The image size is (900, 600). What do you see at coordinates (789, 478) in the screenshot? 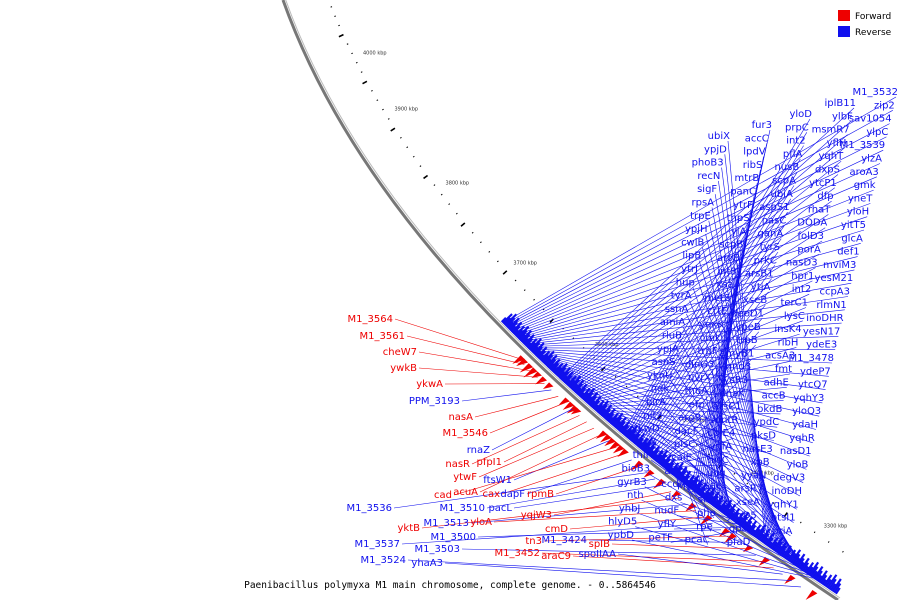
I see `reverse-gene-label: degV3` at bounding box center [789, 478].